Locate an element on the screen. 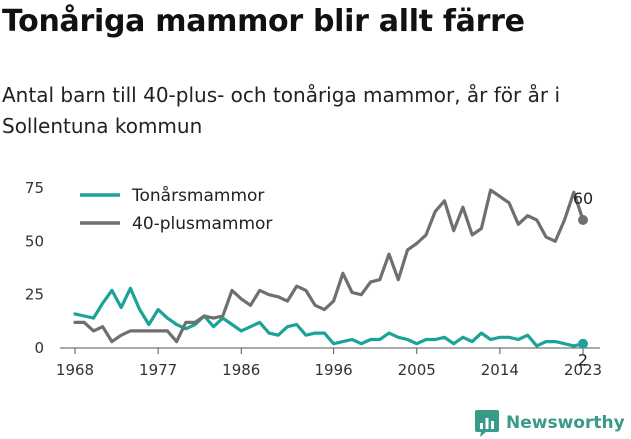 The width and height of the screenshot is (631, 439). legend: Tonårsmammor 40-plusmammor is located at coordinates (176, 209).